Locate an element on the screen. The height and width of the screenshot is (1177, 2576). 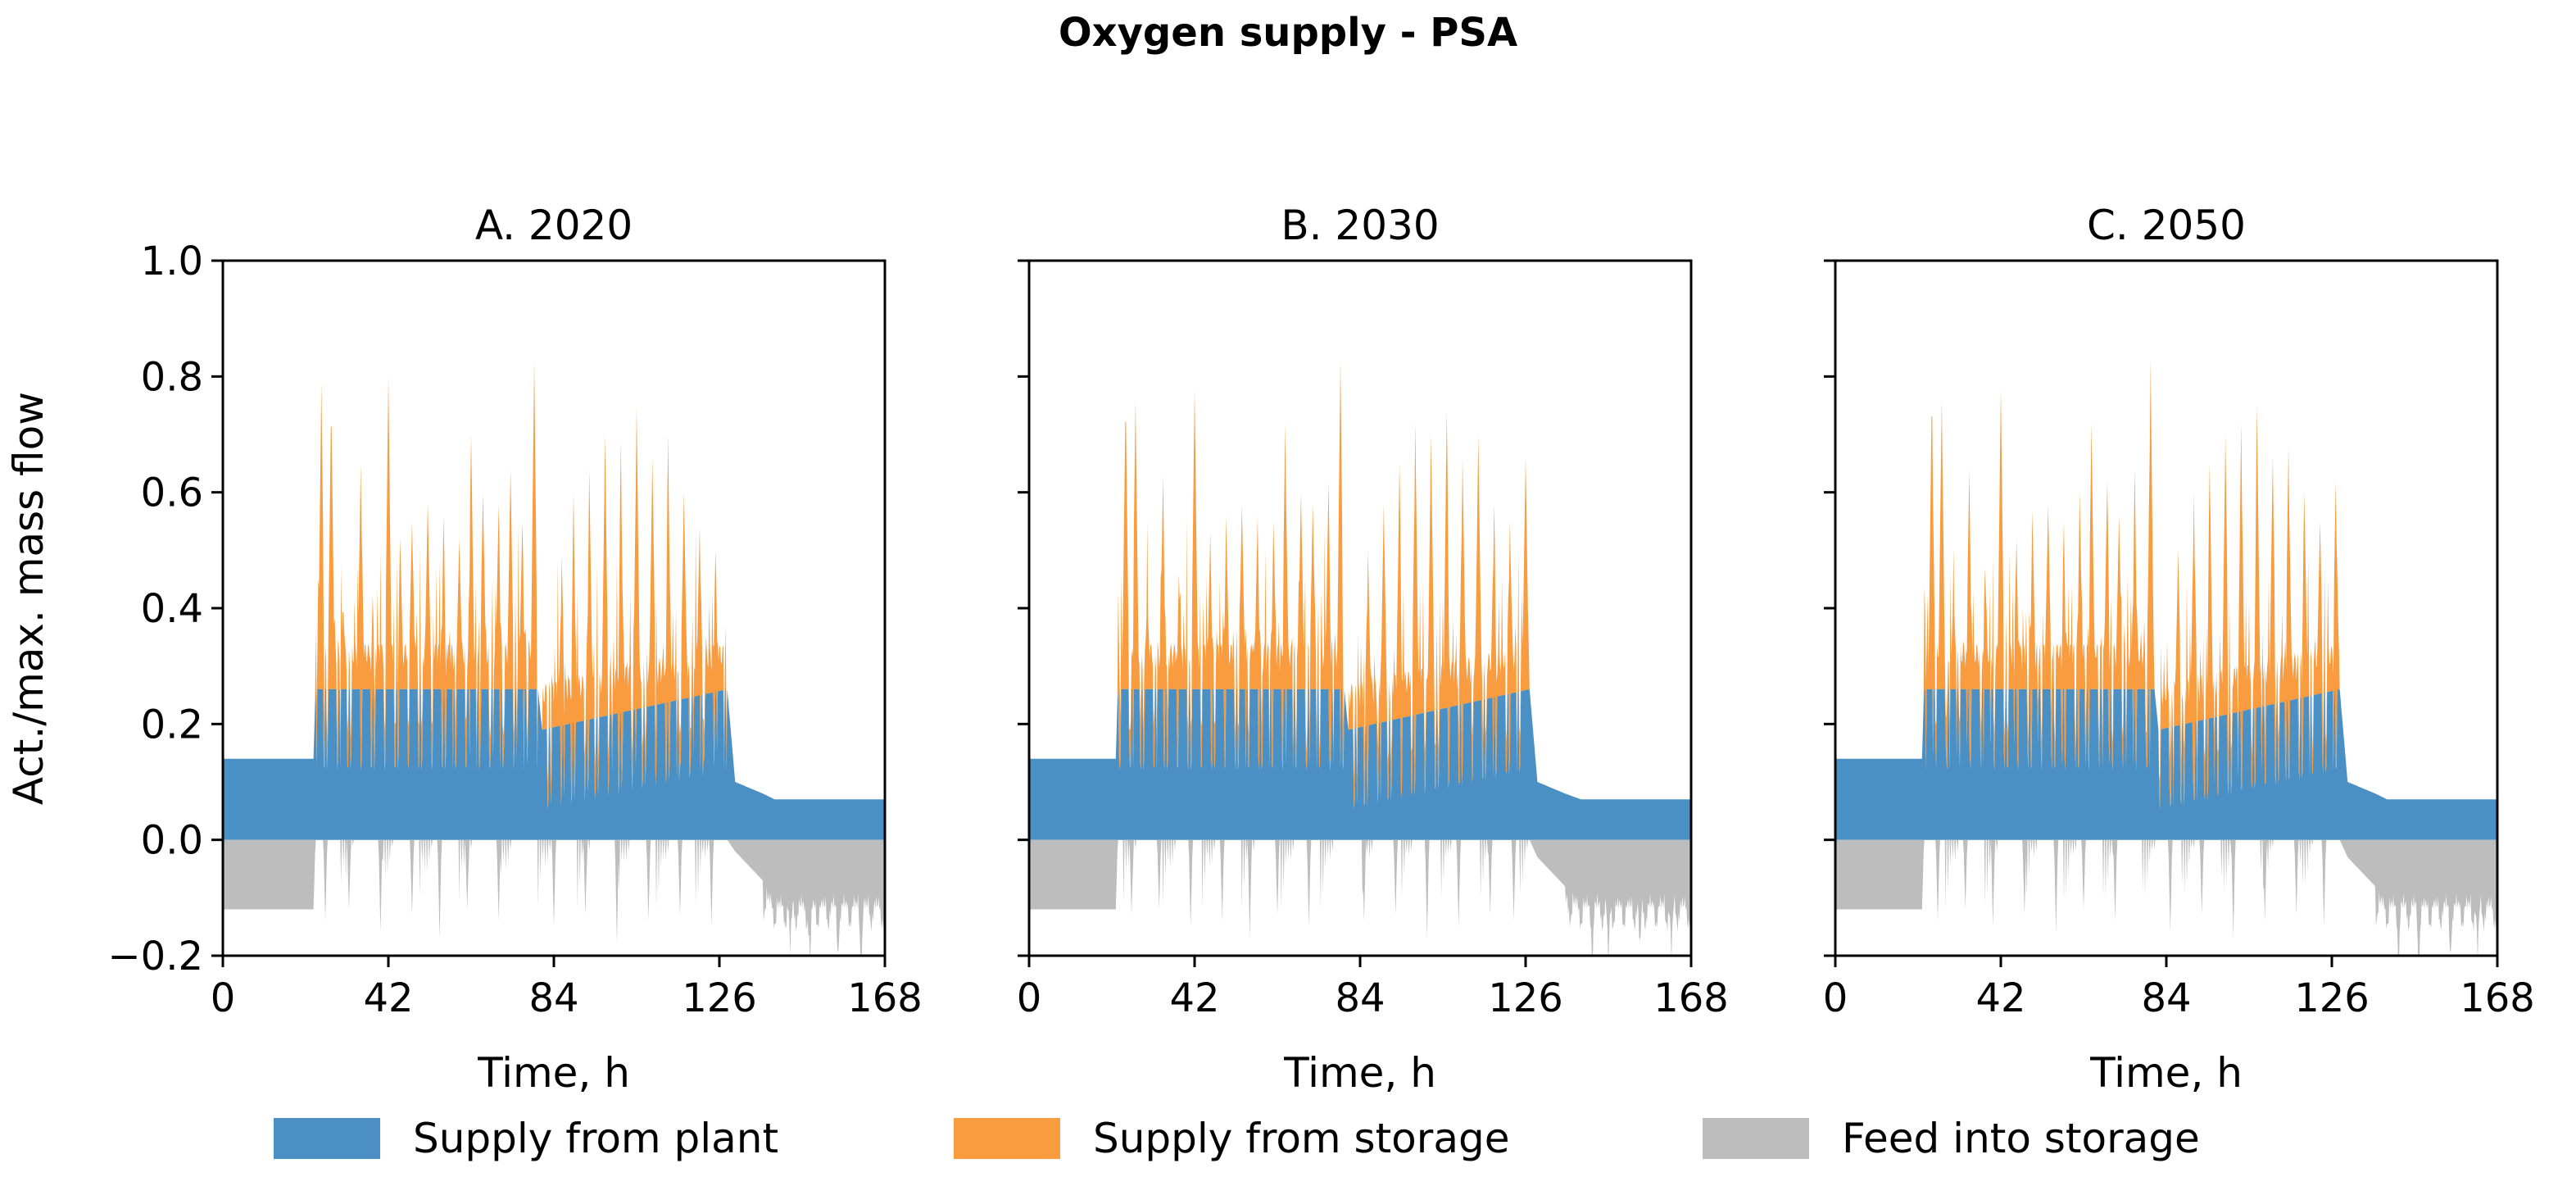
y-tick-label: 0.2 is located at coordinates (172, 725).